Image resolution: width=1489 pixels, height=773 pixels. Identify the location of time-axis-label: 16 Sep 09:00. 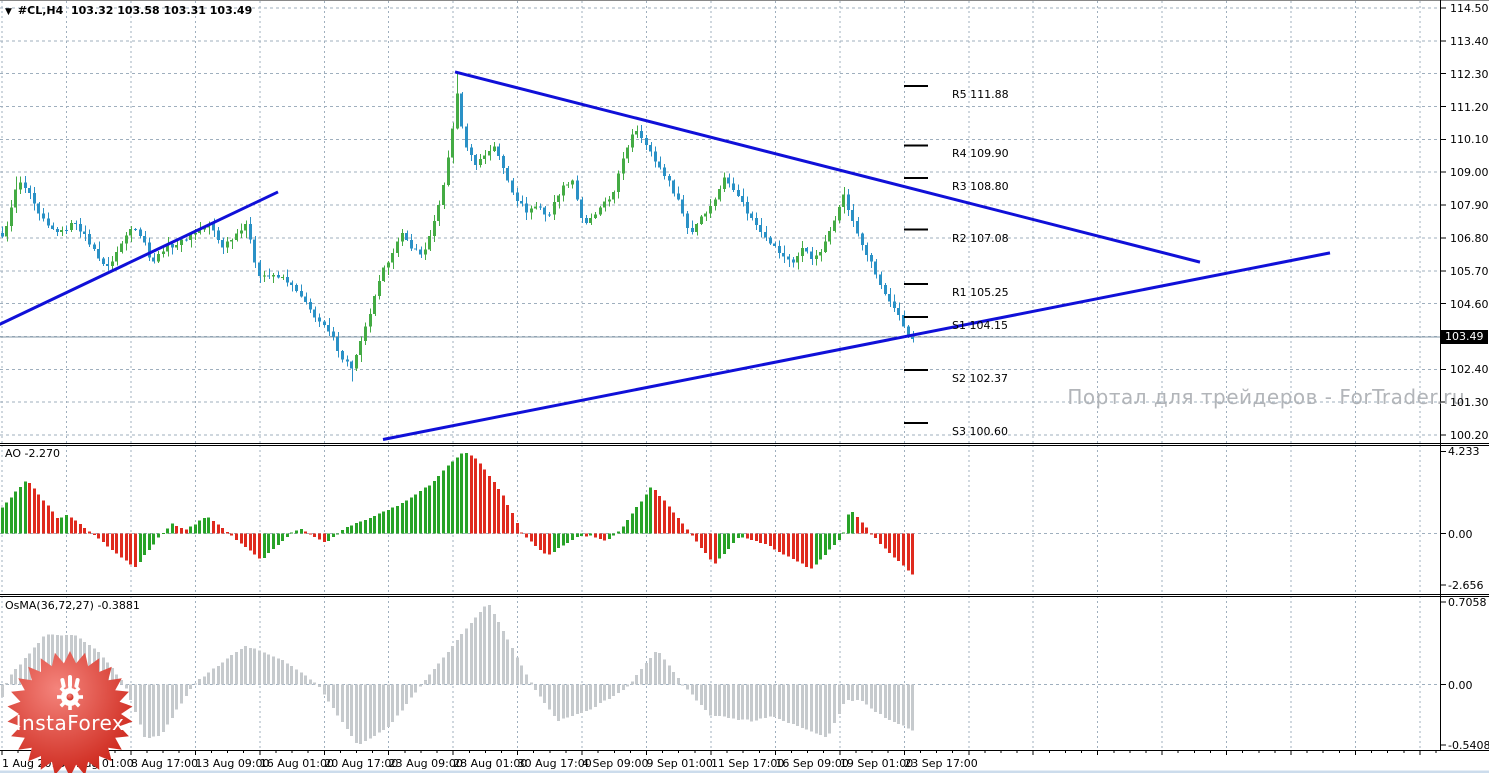
(812, 763).